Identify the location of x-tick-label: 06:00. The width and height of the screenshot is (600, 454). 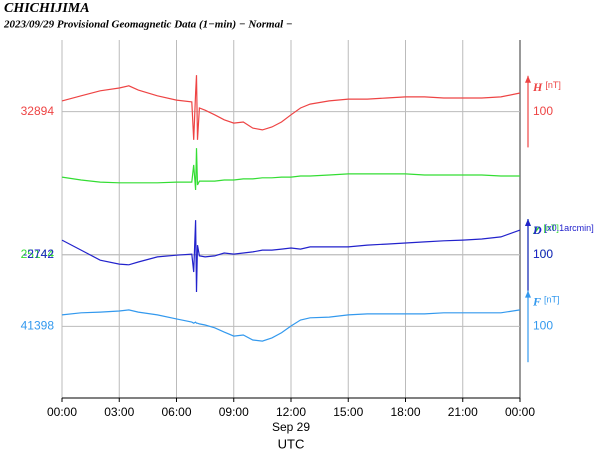
(176, 412).